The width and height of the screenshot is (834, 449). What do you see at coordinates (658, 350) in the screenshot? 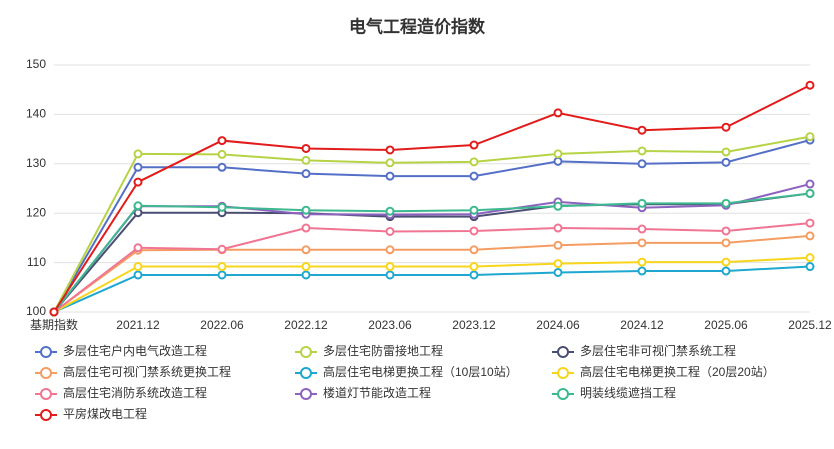
I see `legend-label: 多层住宅非可视门禁系统工程` at bounding box center [658, 350].